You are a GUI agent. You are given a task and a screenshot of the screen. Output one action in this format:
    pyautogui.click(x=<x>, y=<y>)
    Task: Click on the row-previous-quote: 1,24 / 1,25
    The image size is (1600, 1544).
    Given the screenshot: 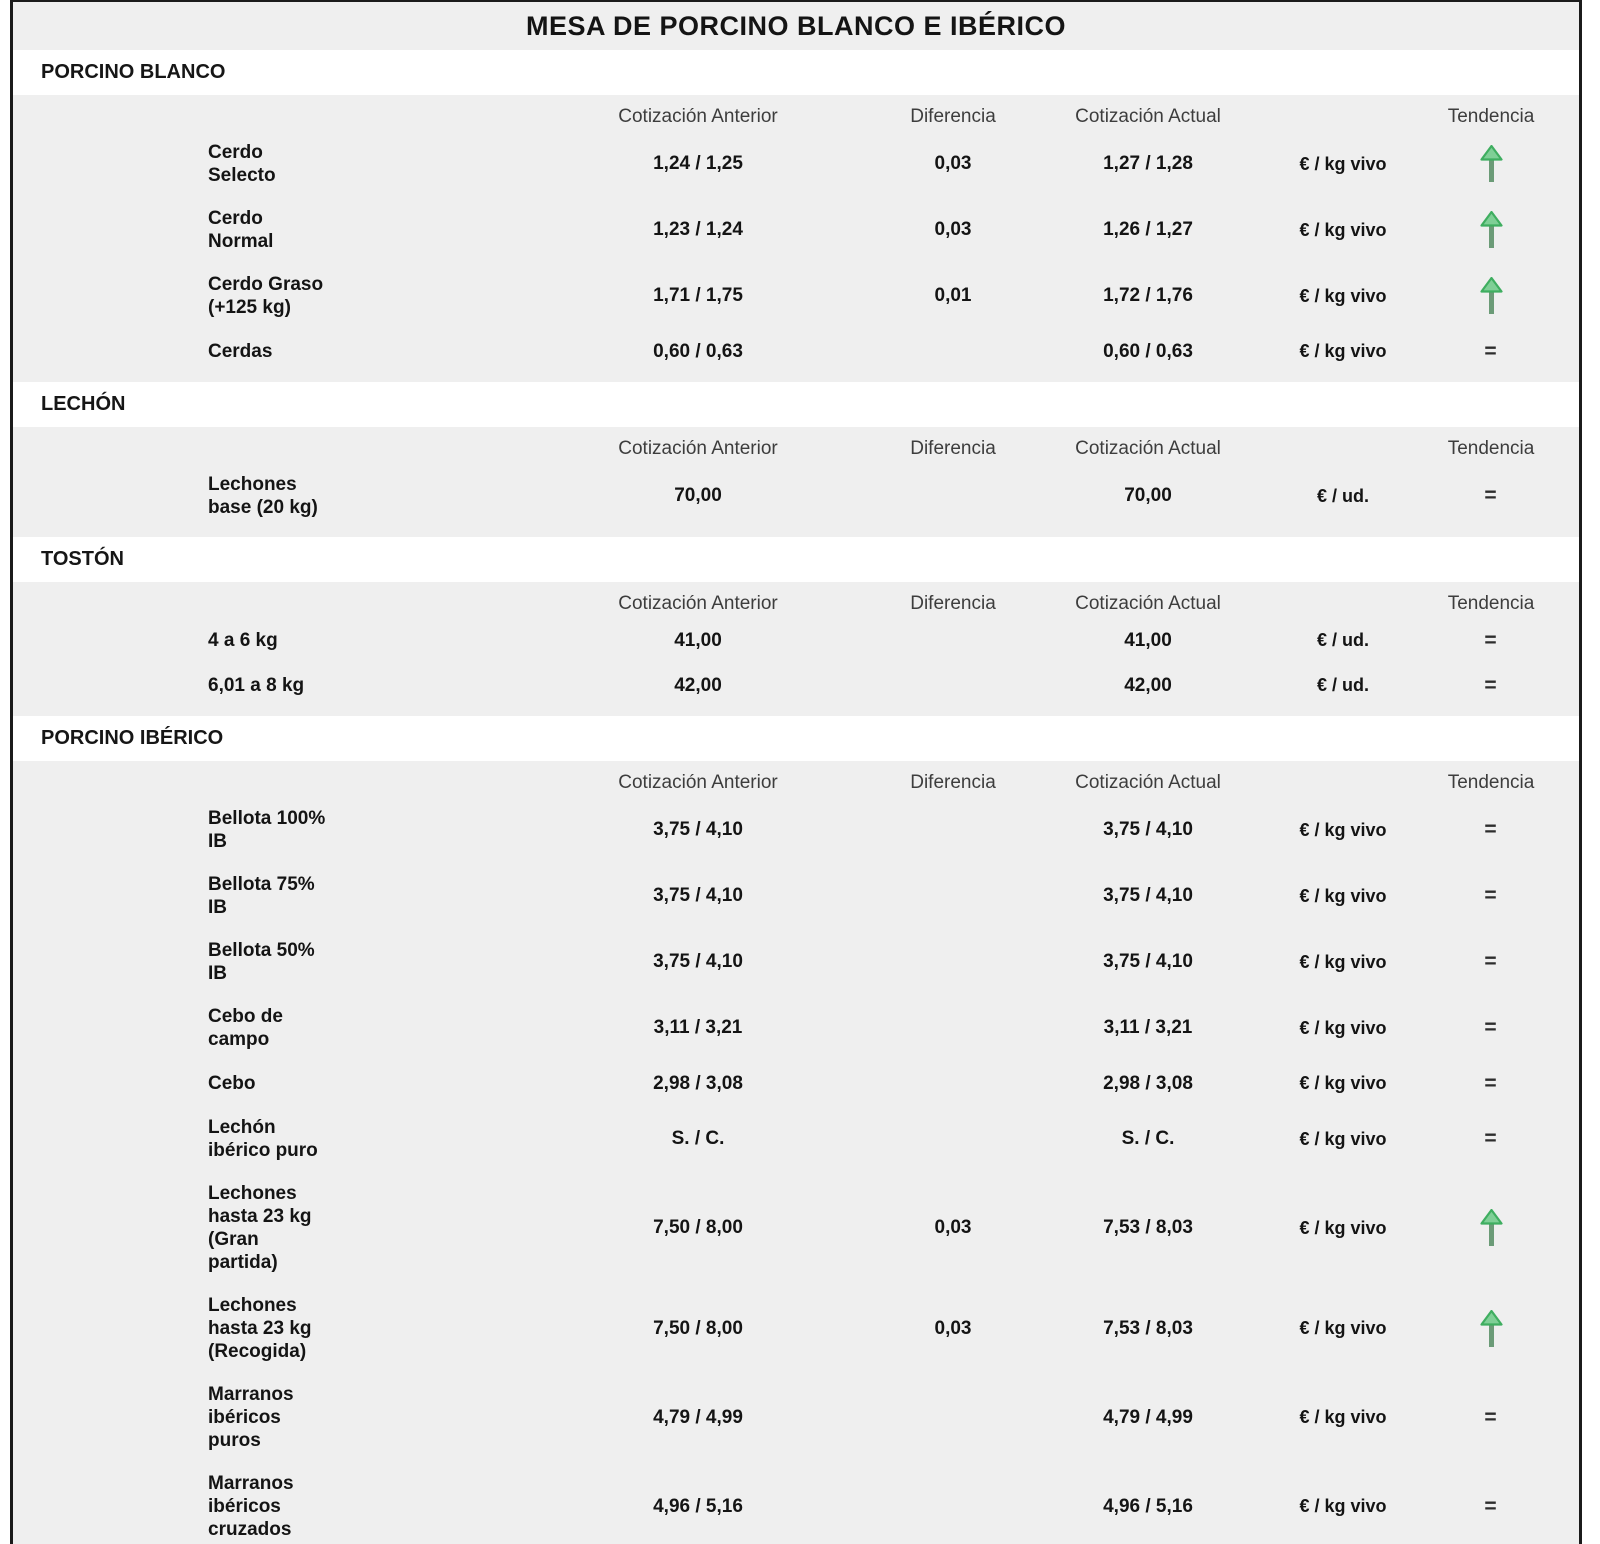 What is the action you would take?
    pyautogui.click(x=698, y=163)
    